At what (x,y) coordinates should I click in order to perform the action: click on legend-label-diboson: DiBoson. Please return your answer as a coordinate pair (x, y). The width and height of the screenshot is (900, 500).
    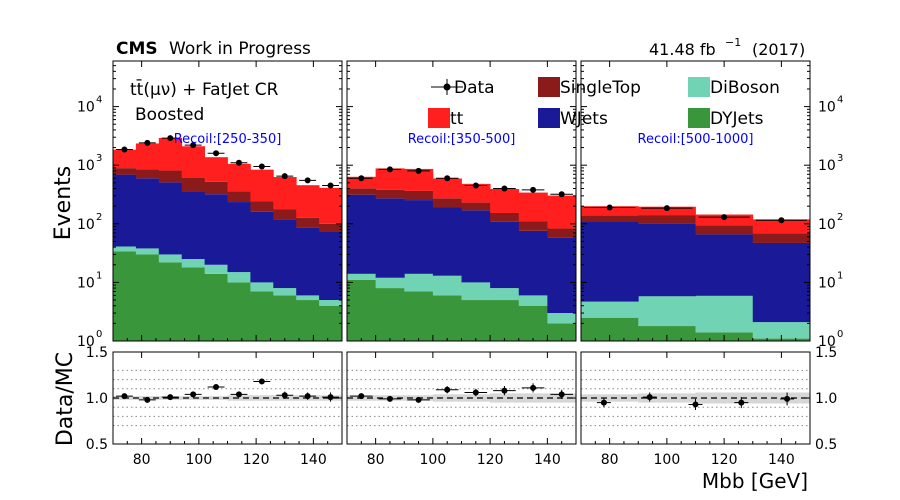
    Looking at the image, I should click on (745, 88).